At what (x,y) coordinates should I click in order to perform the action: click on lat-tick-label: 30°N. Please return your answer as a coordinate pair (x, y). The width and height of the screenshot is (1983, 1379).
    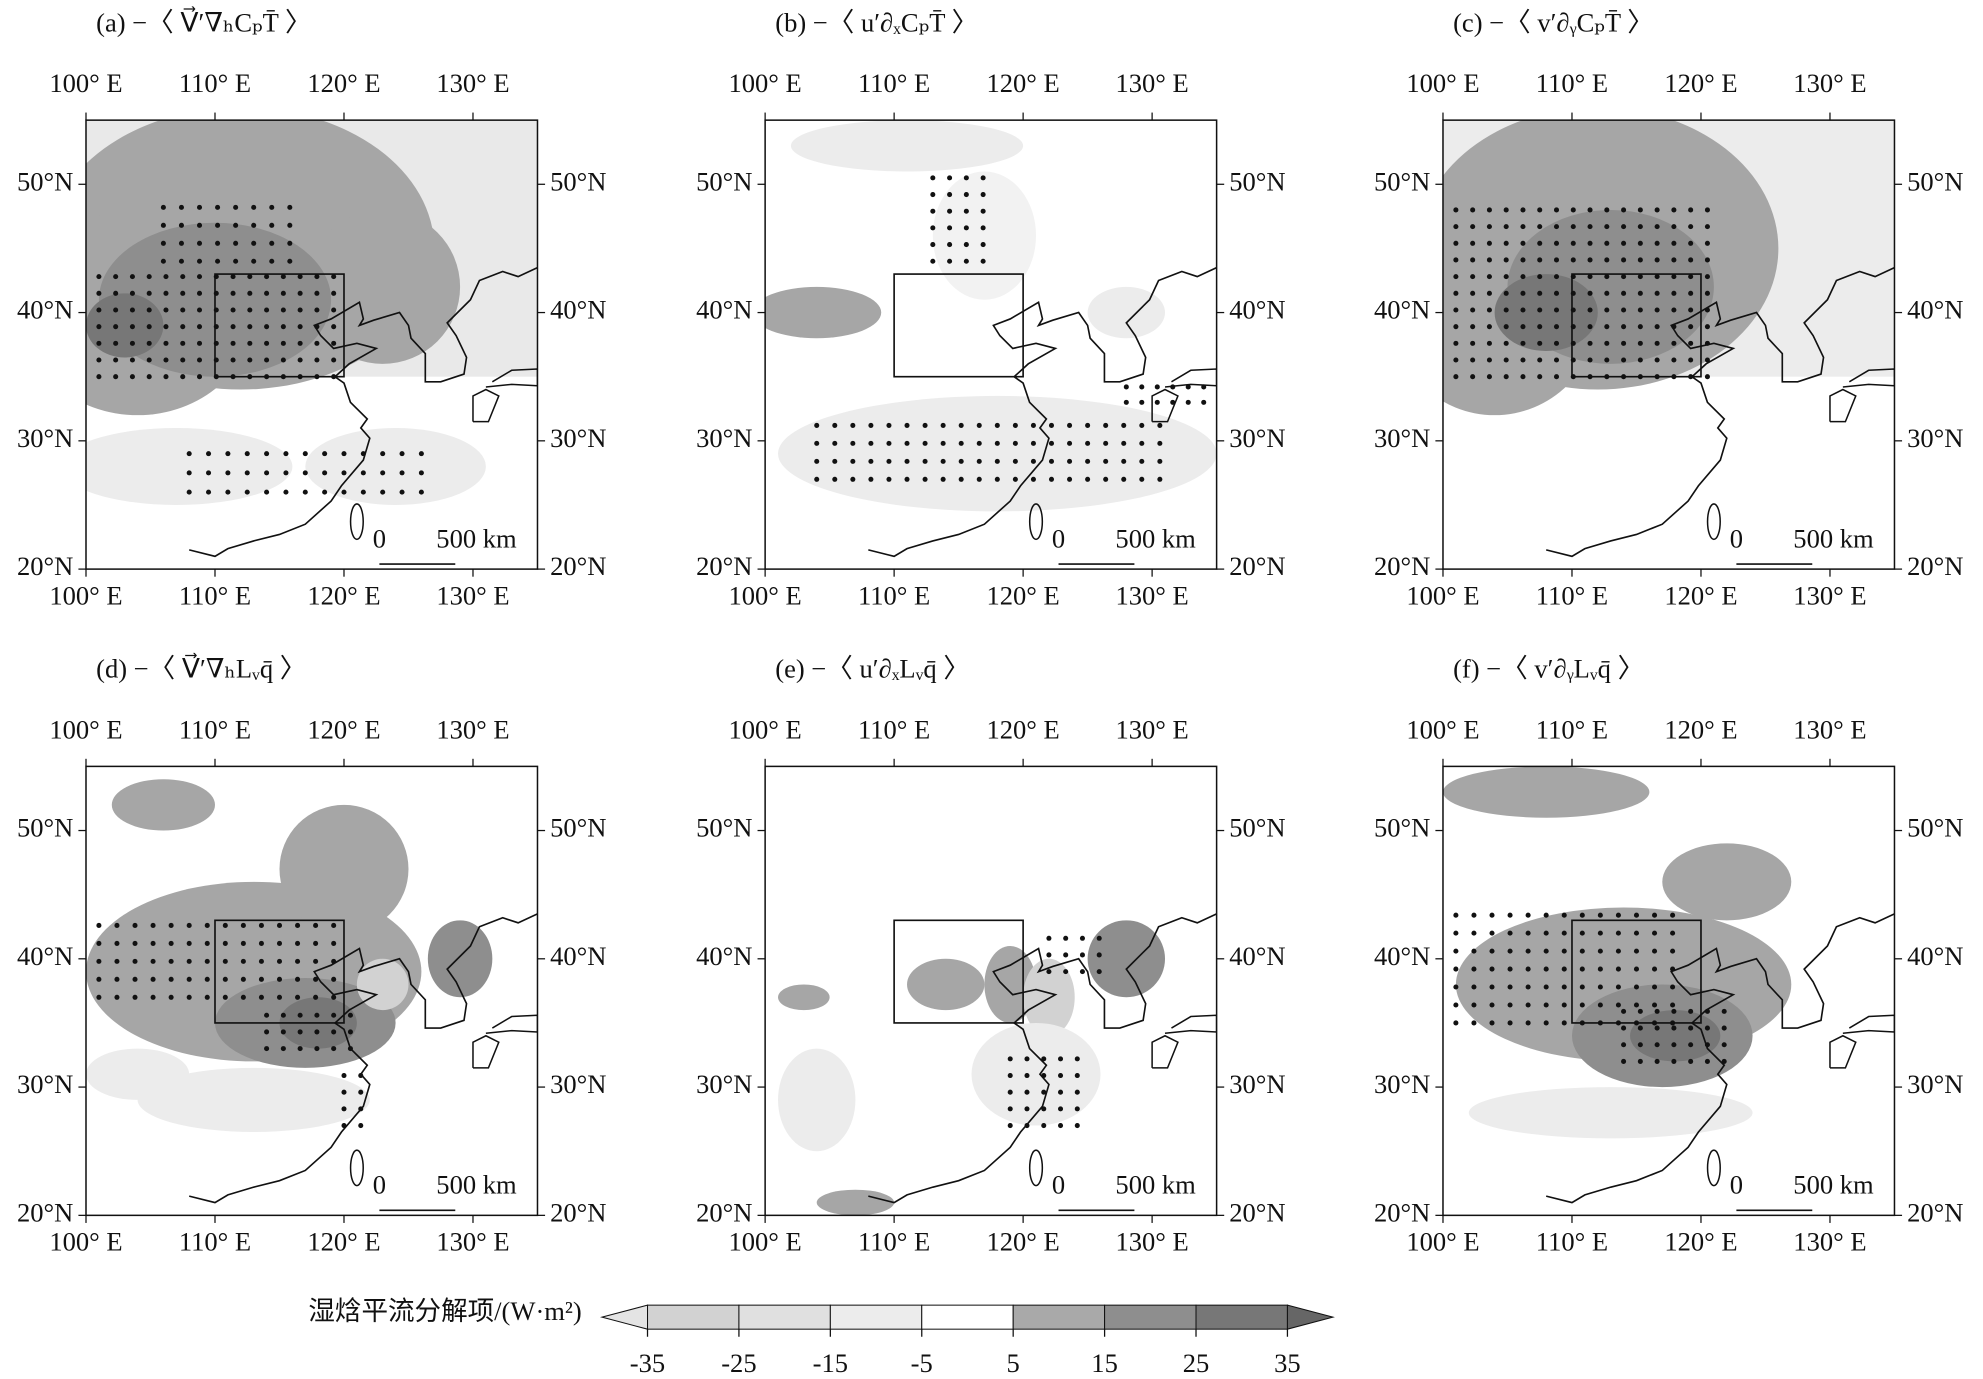
    Looking at the image, I should click on (578, 1084).